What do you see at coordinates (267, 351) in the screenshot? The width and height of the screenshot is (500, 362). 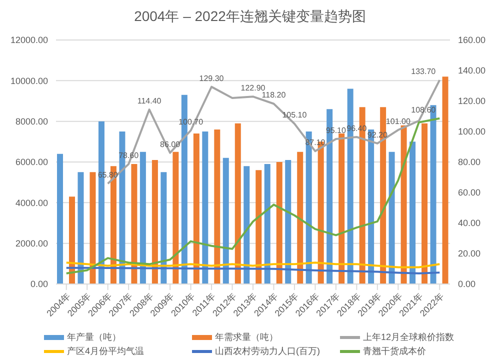 I see `legend-label: 山西农村劳动力人口(百万)` at bounding box center [267, 351].